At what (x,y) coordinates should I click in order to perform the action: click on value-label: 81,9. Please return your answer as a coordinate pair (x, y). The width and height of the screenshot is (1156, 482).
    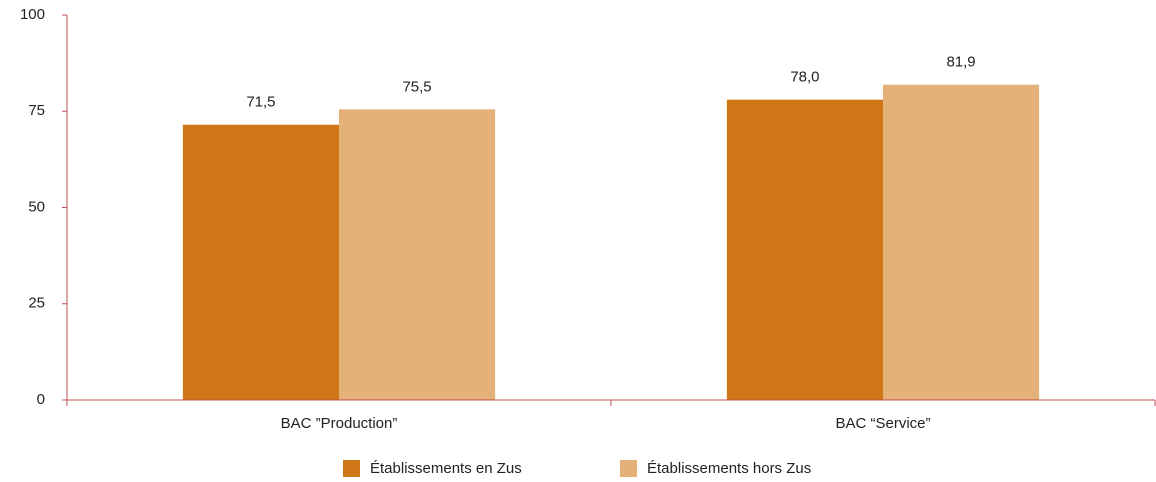
    Looking at the image, I should click on (960, 62).